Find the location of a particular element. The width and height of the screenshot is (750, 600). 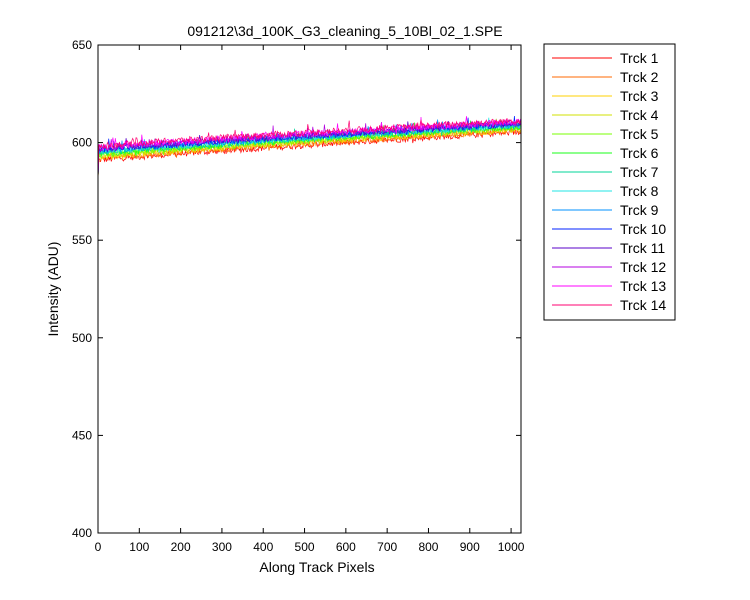

x-tick-label: 0 is located at coordinates (98, 547).